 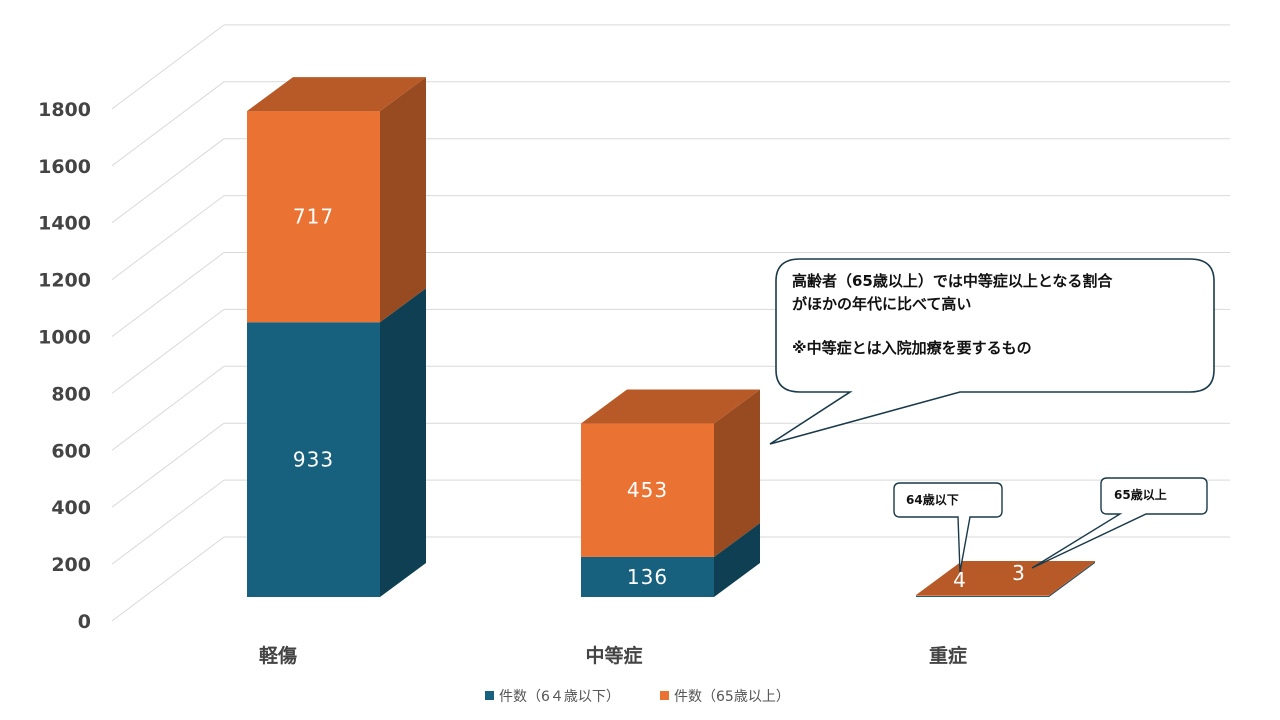 What do you see at coordinates (732, 697) in the screenshot?
I see `legend-label-over-65: 件数（65歳以上）` at bounding box center [732, 697].